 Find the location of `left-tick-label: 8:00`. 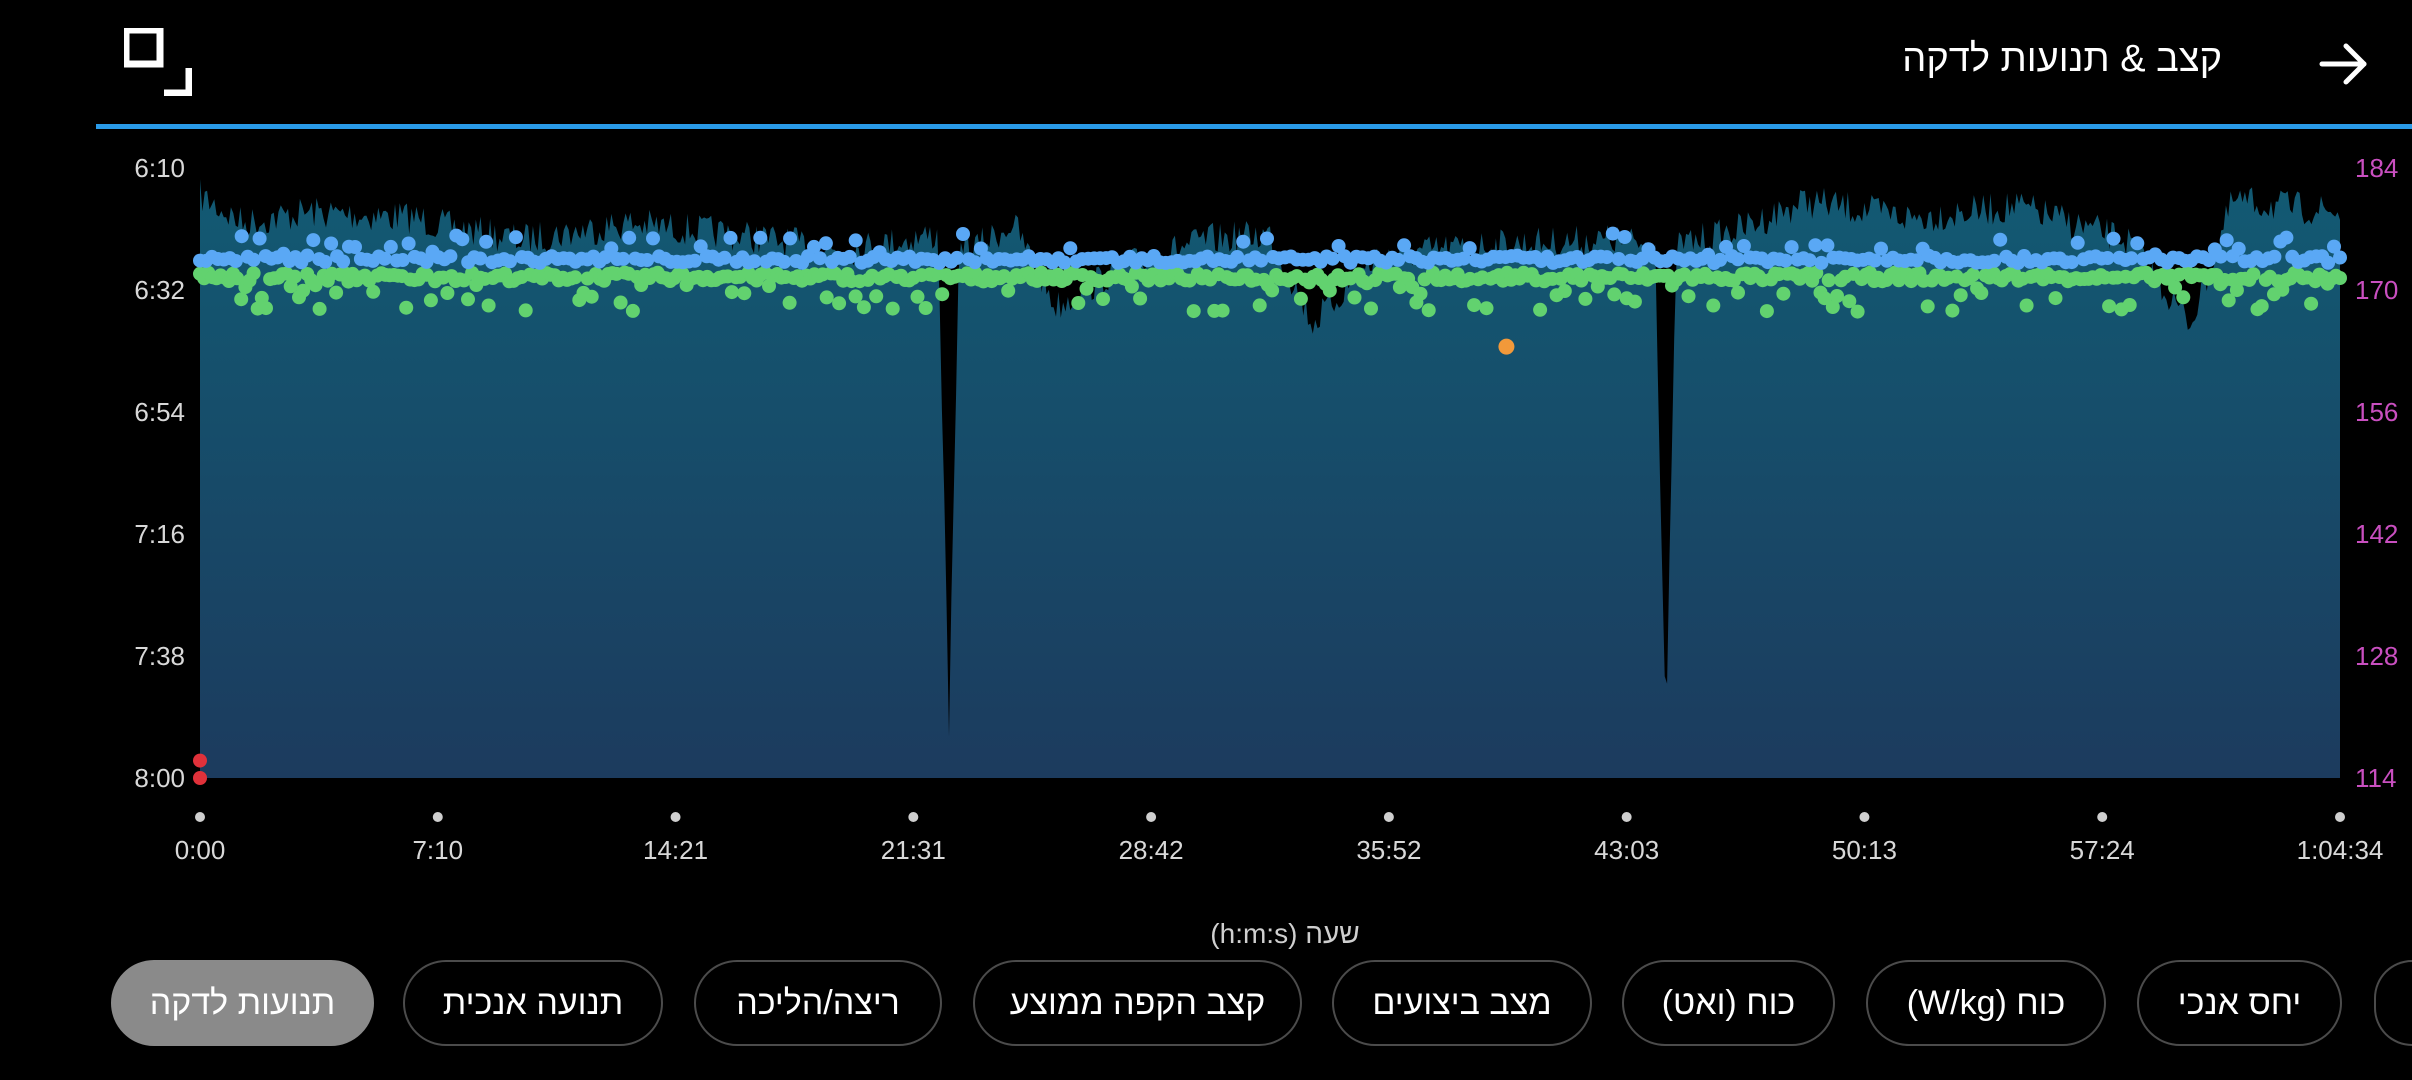

left-tick-label: 8:00 is located at coordinates (159, 778).